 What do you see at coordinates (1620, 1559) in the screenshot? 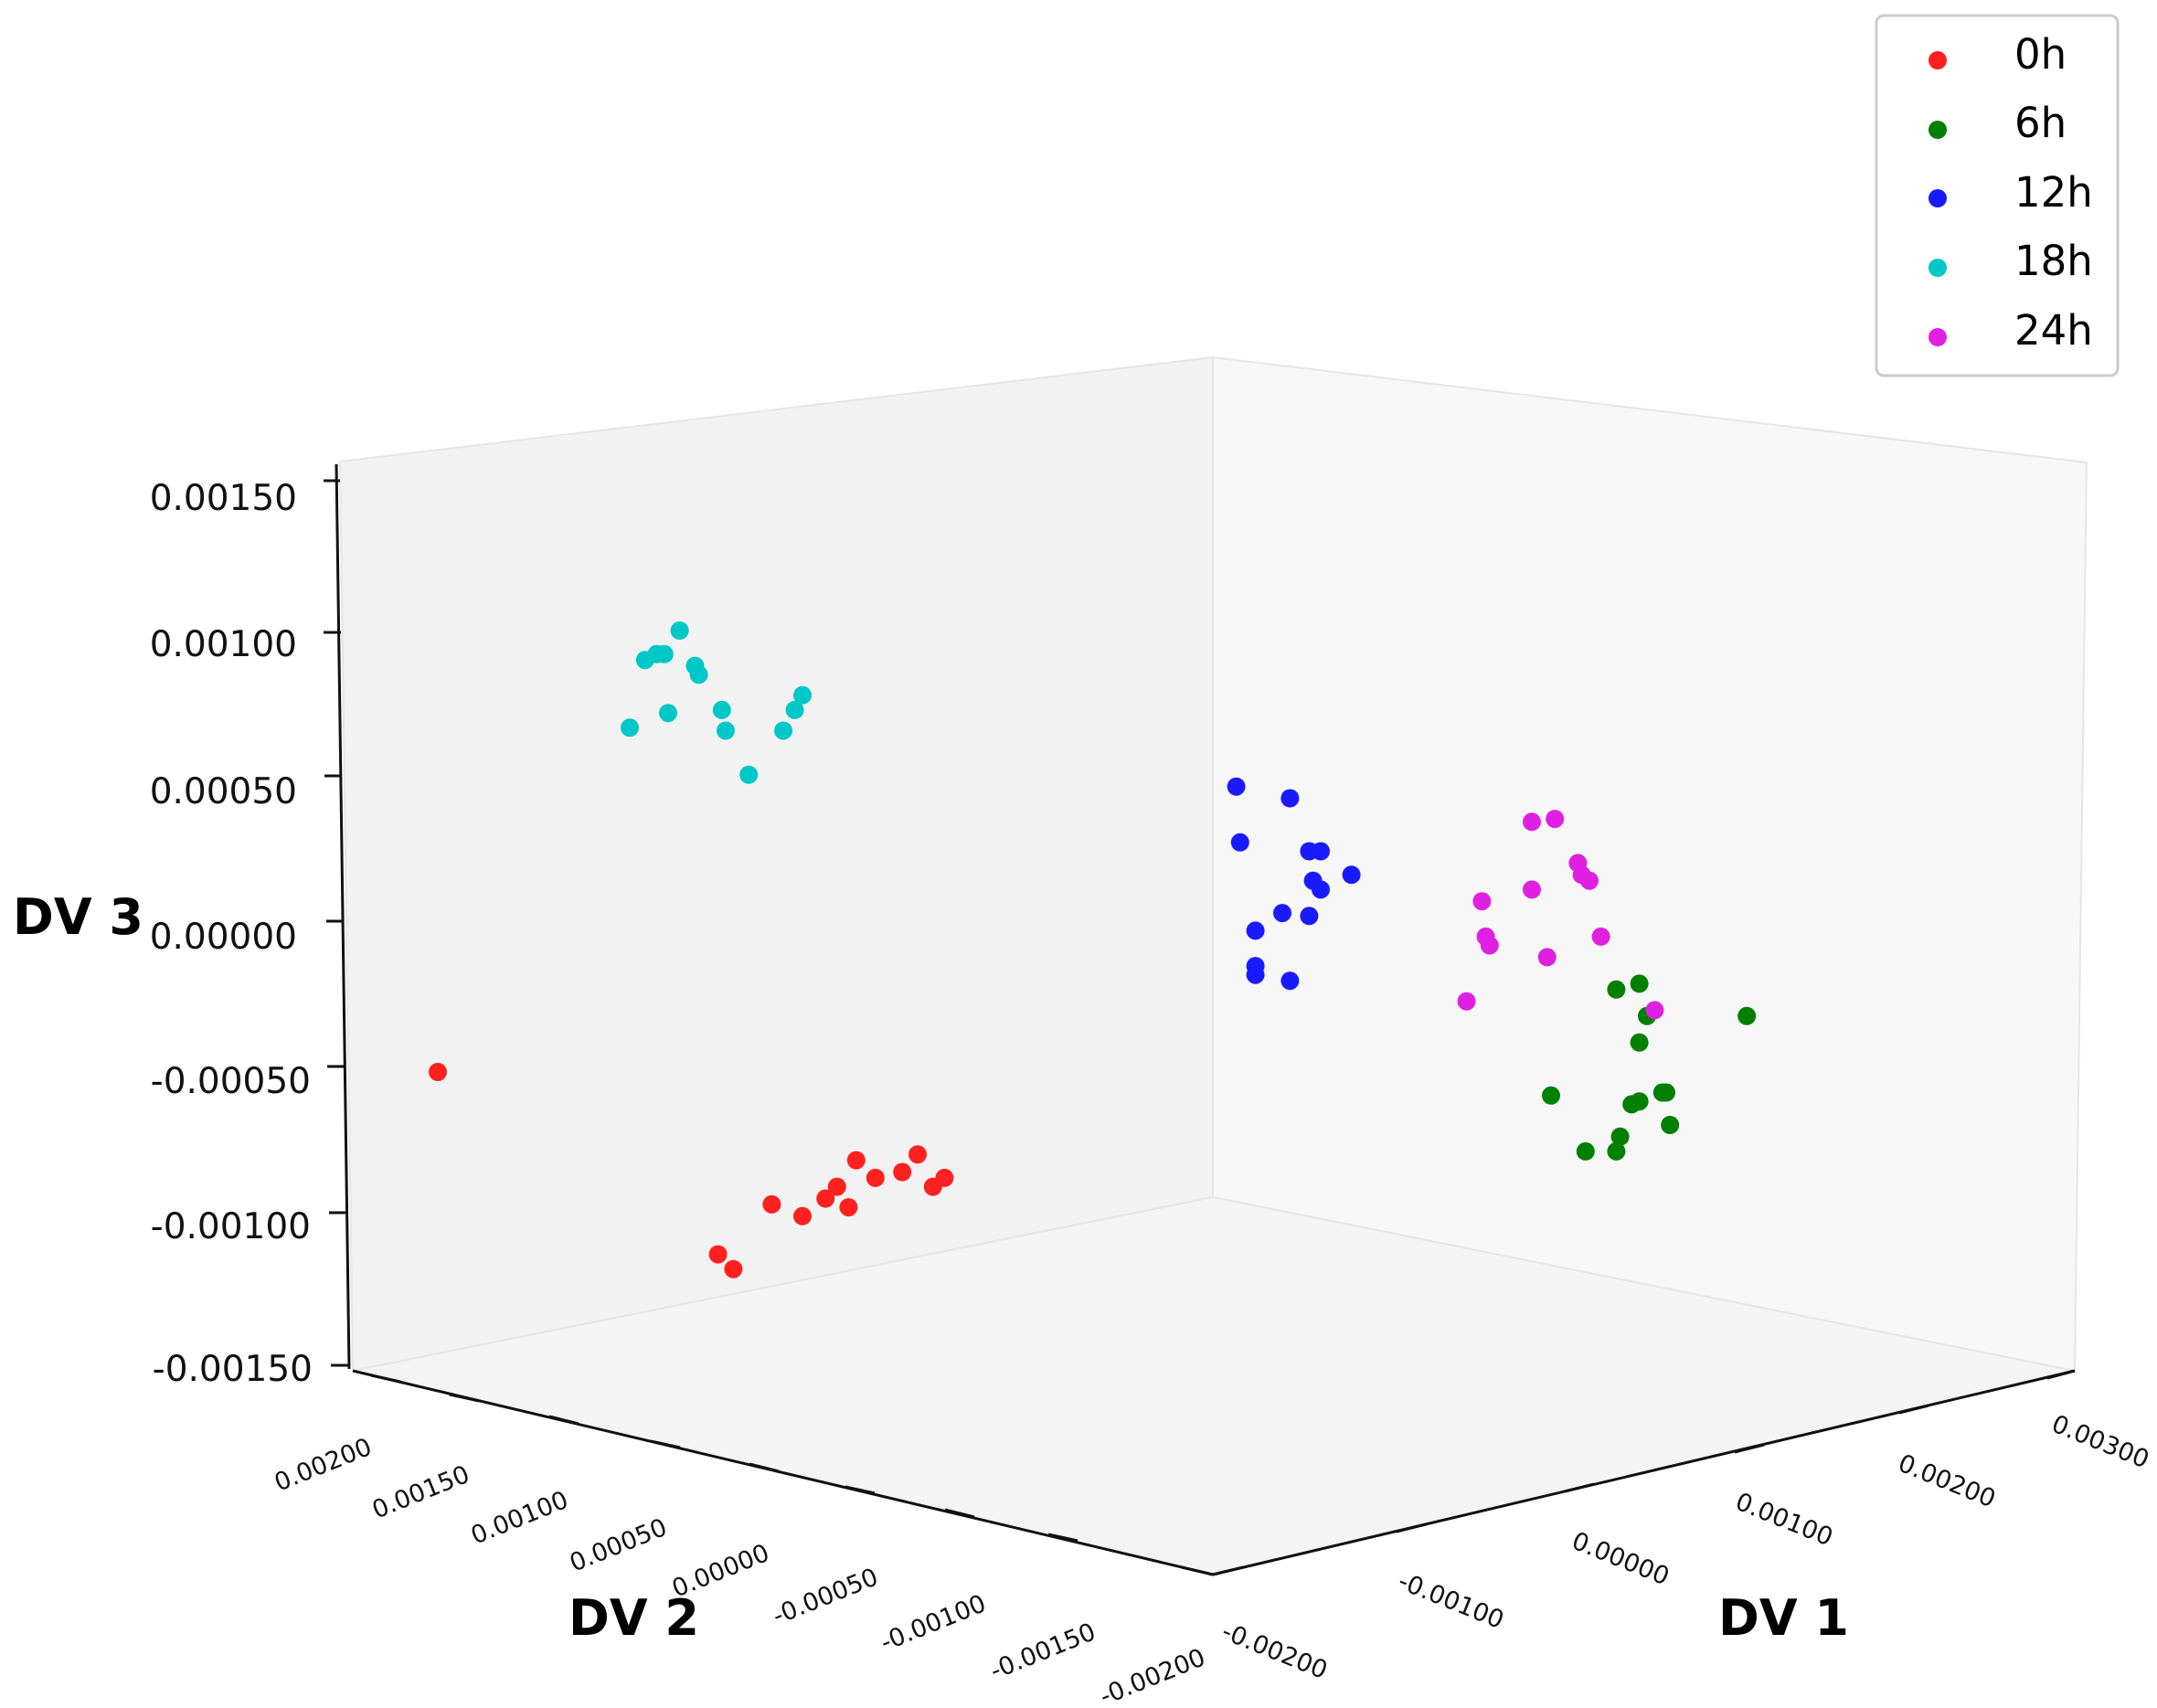
I see `dv1-tick-label: 0.00000` at bounding box center [1620, 1559].